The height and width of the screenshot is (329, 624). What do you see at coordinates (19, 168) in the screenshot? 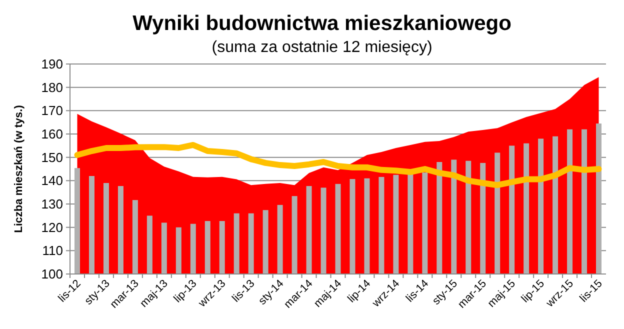
I see `y-axis-title: Liczba mieszkań (w tys.)` at bounding box center [19, 168].